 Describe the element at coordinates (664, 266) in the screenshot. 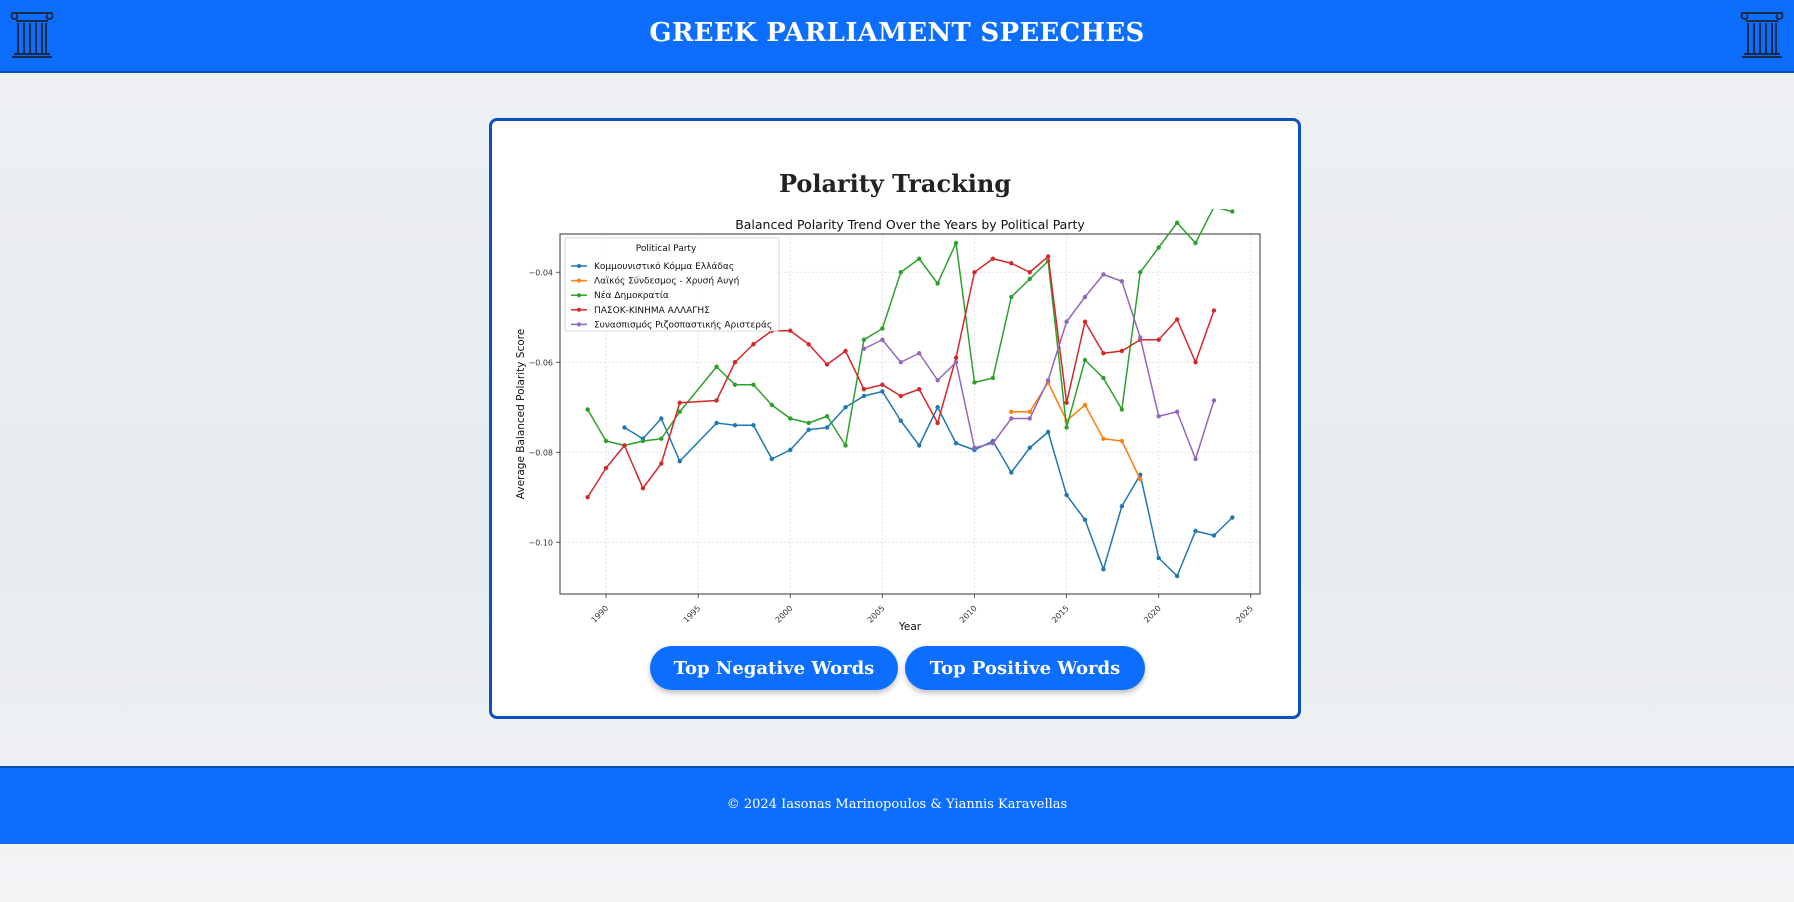

I see `legend-entry: Κομμουνιστικό Κόμμα Ελλάδας` at that location.